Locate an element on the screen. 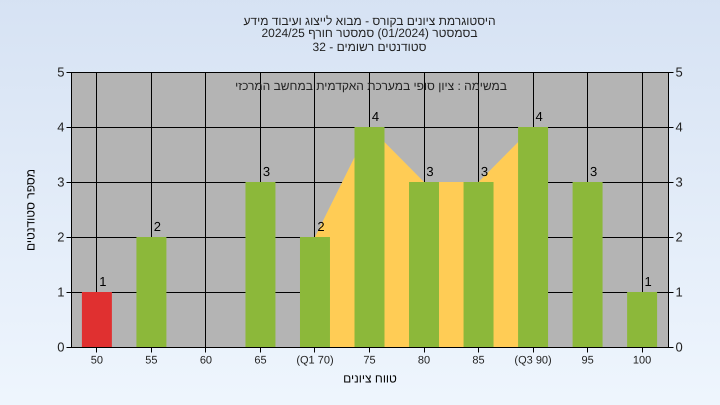 The height and width of the screenshot is (405, 720). text: בסמסטר (01/2024) סמסטר חורף 2024/25 is located at coordinates (369, 33).